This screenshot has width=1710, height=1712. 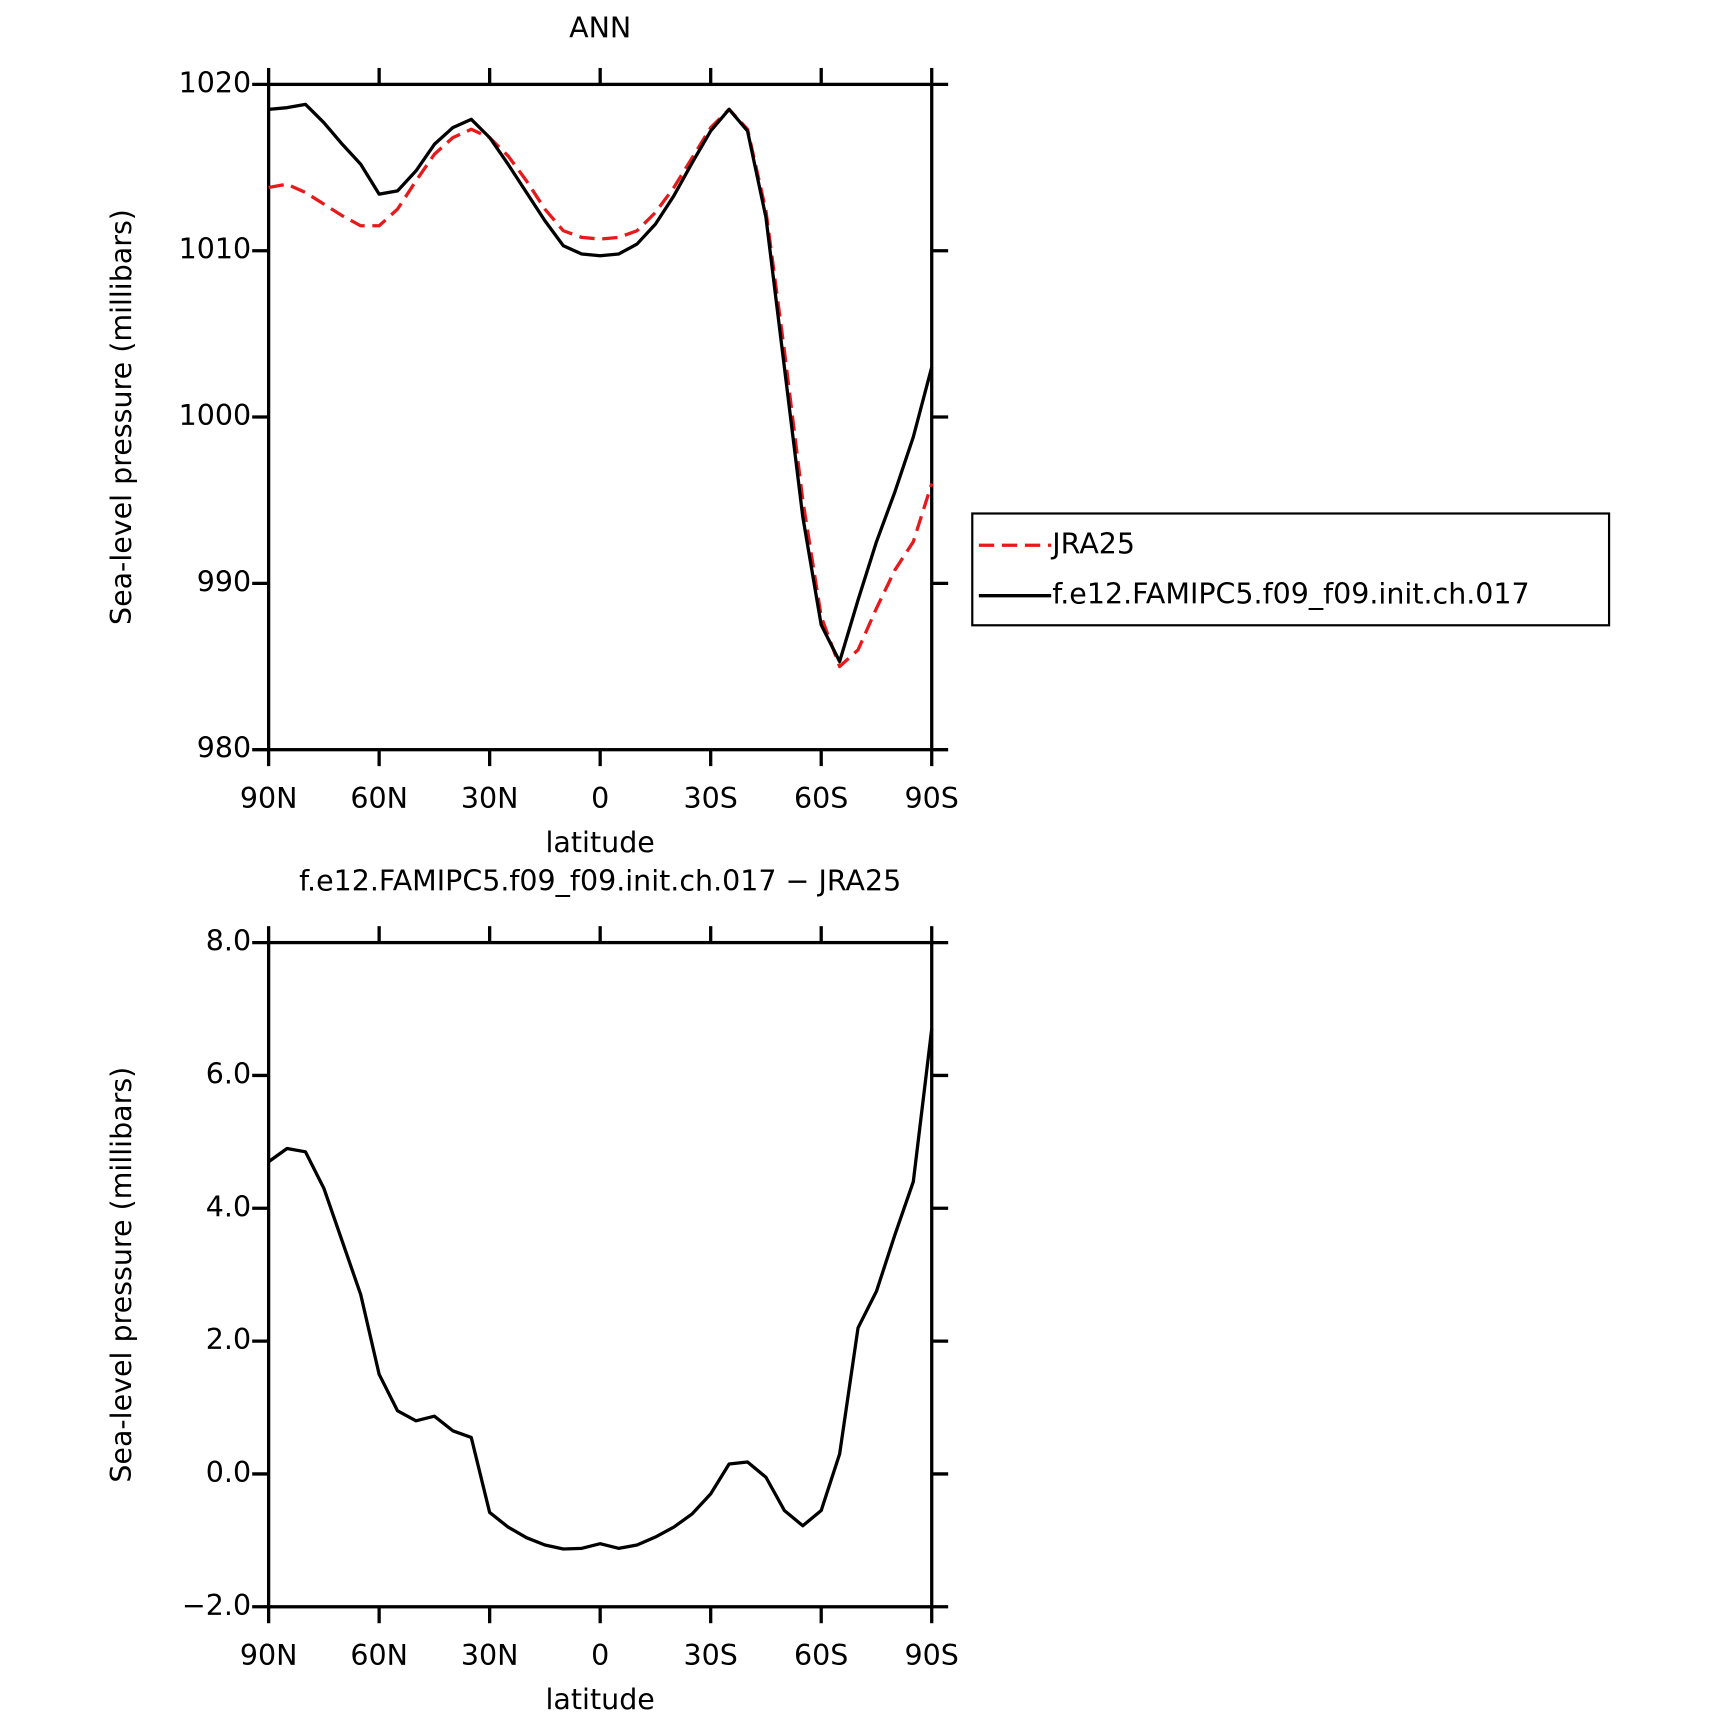 What do you see at coordinates (228, 1472) in the screenshot?
I see `y-tick-label: 0.0` at bounding box center [228, 1472].